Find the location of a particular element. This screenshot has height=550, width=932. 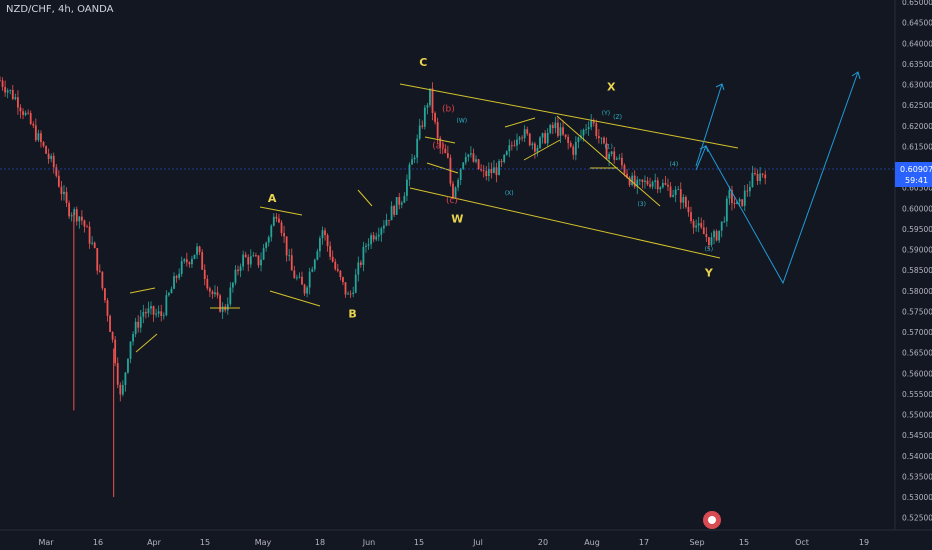

price-tick-label: 0.64000 is located at coordinates (917, 43).